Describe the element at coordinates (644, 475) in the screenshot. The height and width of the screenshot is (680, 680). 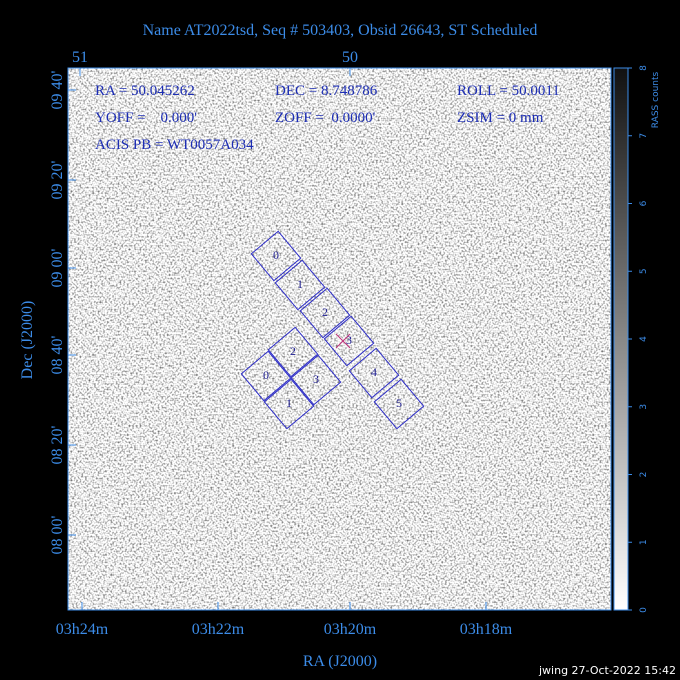
I see `colorbar-tick-label: 2` at that location.